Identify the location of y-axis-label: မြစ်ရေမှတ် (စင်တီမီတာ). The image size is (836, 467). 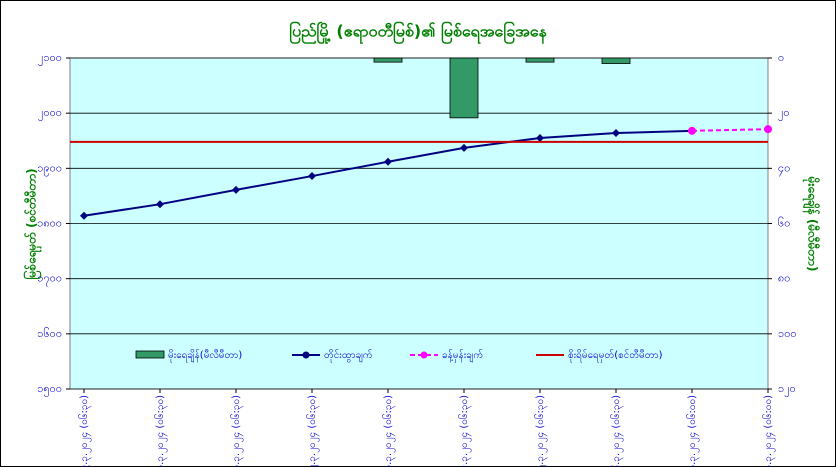
(32, 223).